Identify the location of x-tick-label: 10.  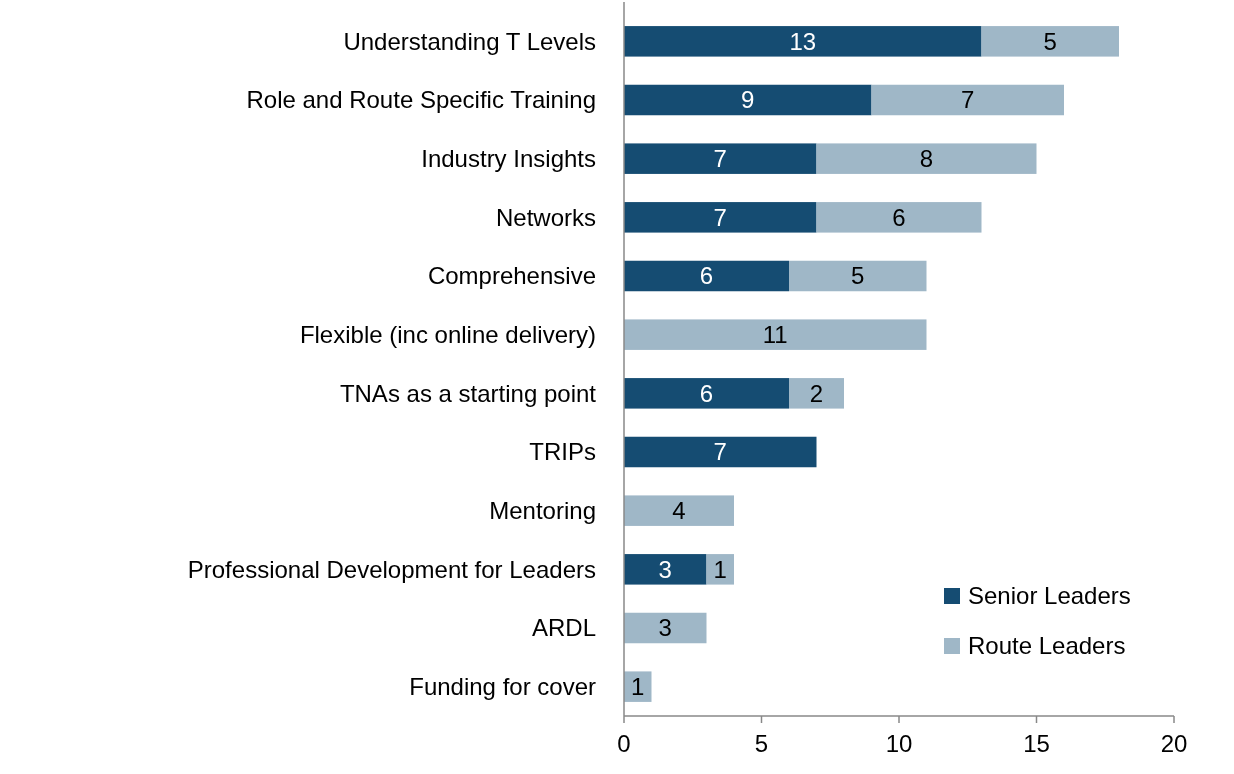
(899, 743).